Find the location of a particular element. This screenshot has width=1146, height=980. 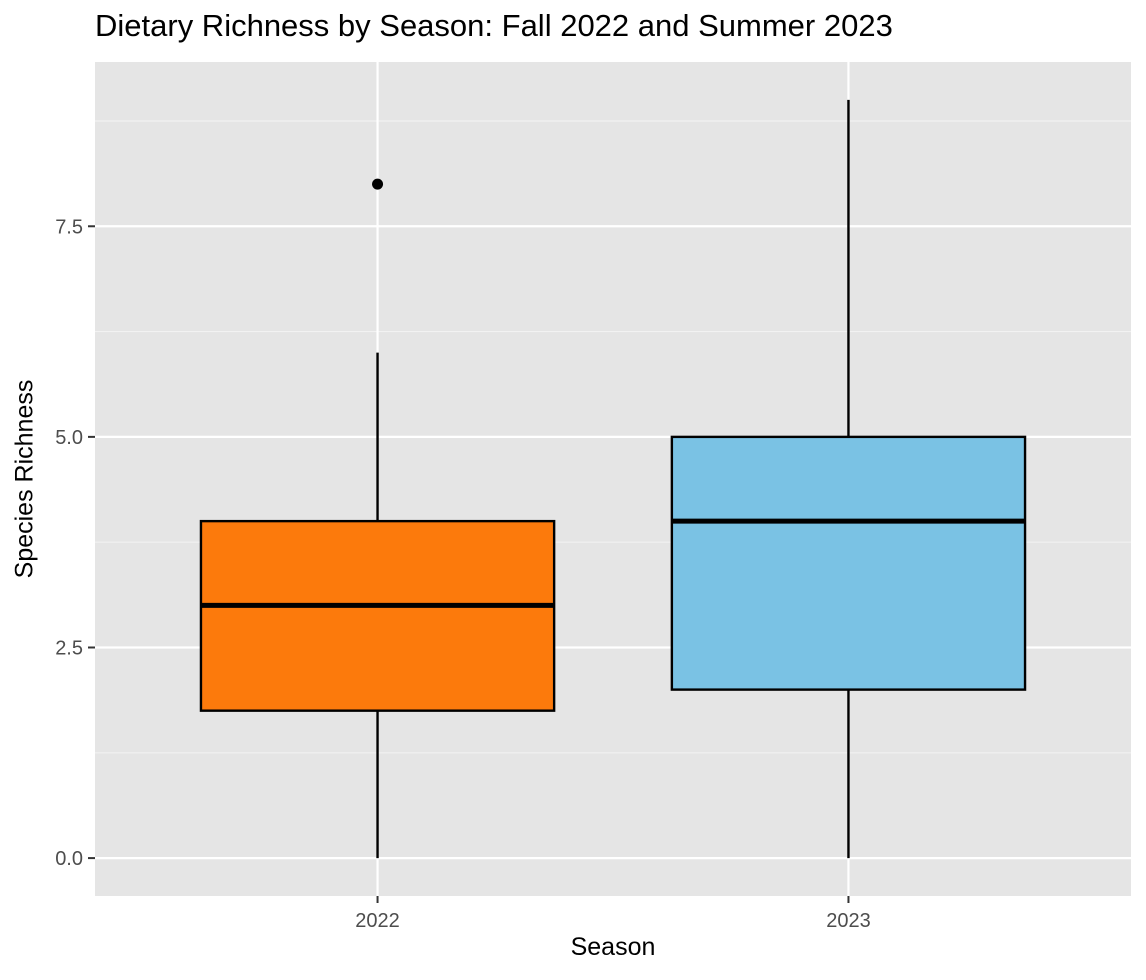

x-axis-title: Season is located at coordinates (613, 947).